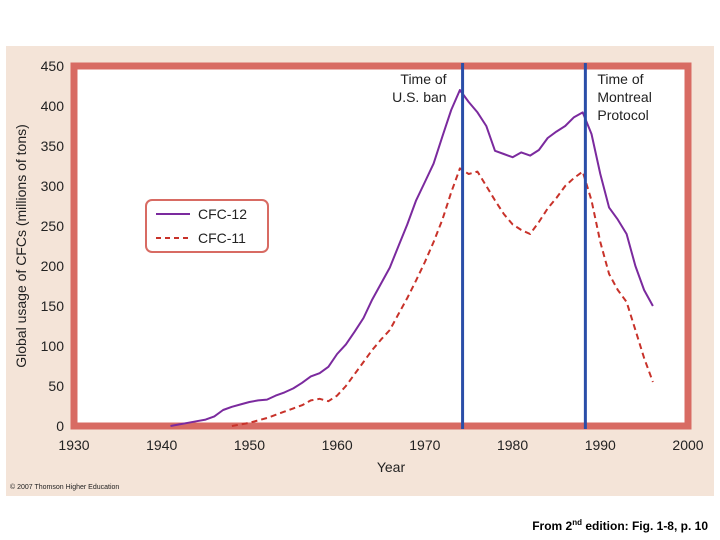 This screenshot has width=720, height=540. I want to click on legend-label: CFC-11, so click(222, 238).